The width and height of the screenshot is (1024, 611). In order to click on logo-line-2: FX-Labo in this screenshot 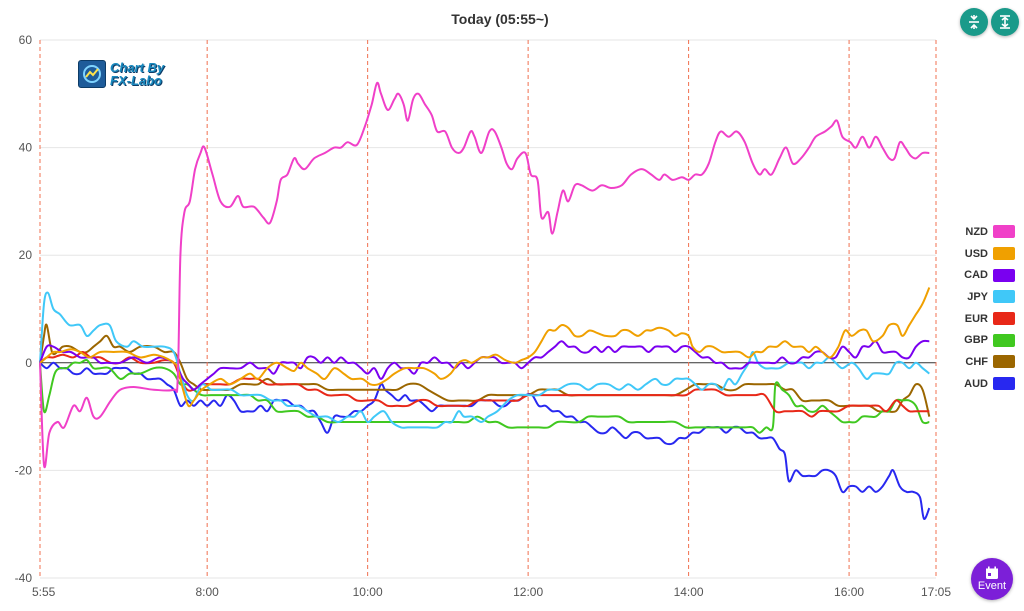, I will do `click(136, 80)`.